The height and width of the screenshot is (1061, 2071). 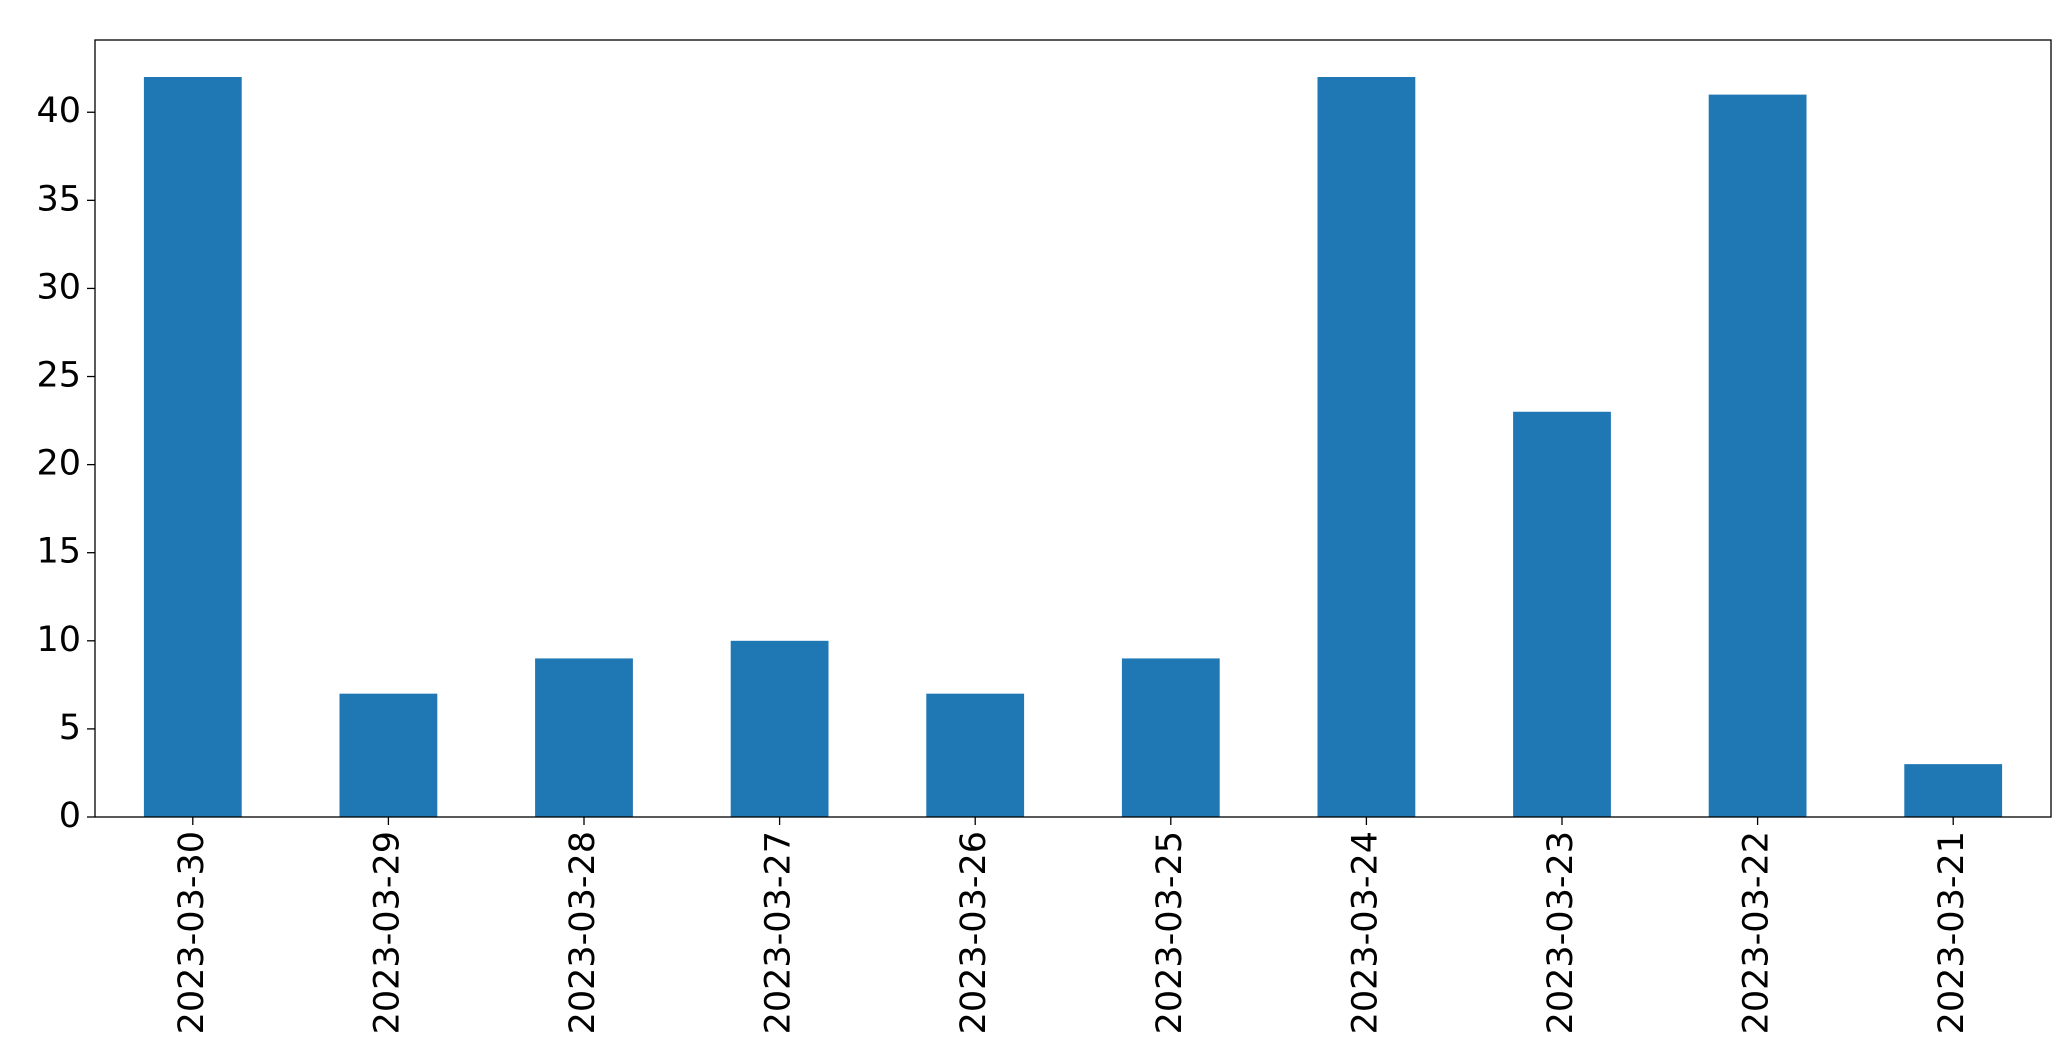 I want to click on x-tick-label: 2023-03-27, so click(x=779, y=932).